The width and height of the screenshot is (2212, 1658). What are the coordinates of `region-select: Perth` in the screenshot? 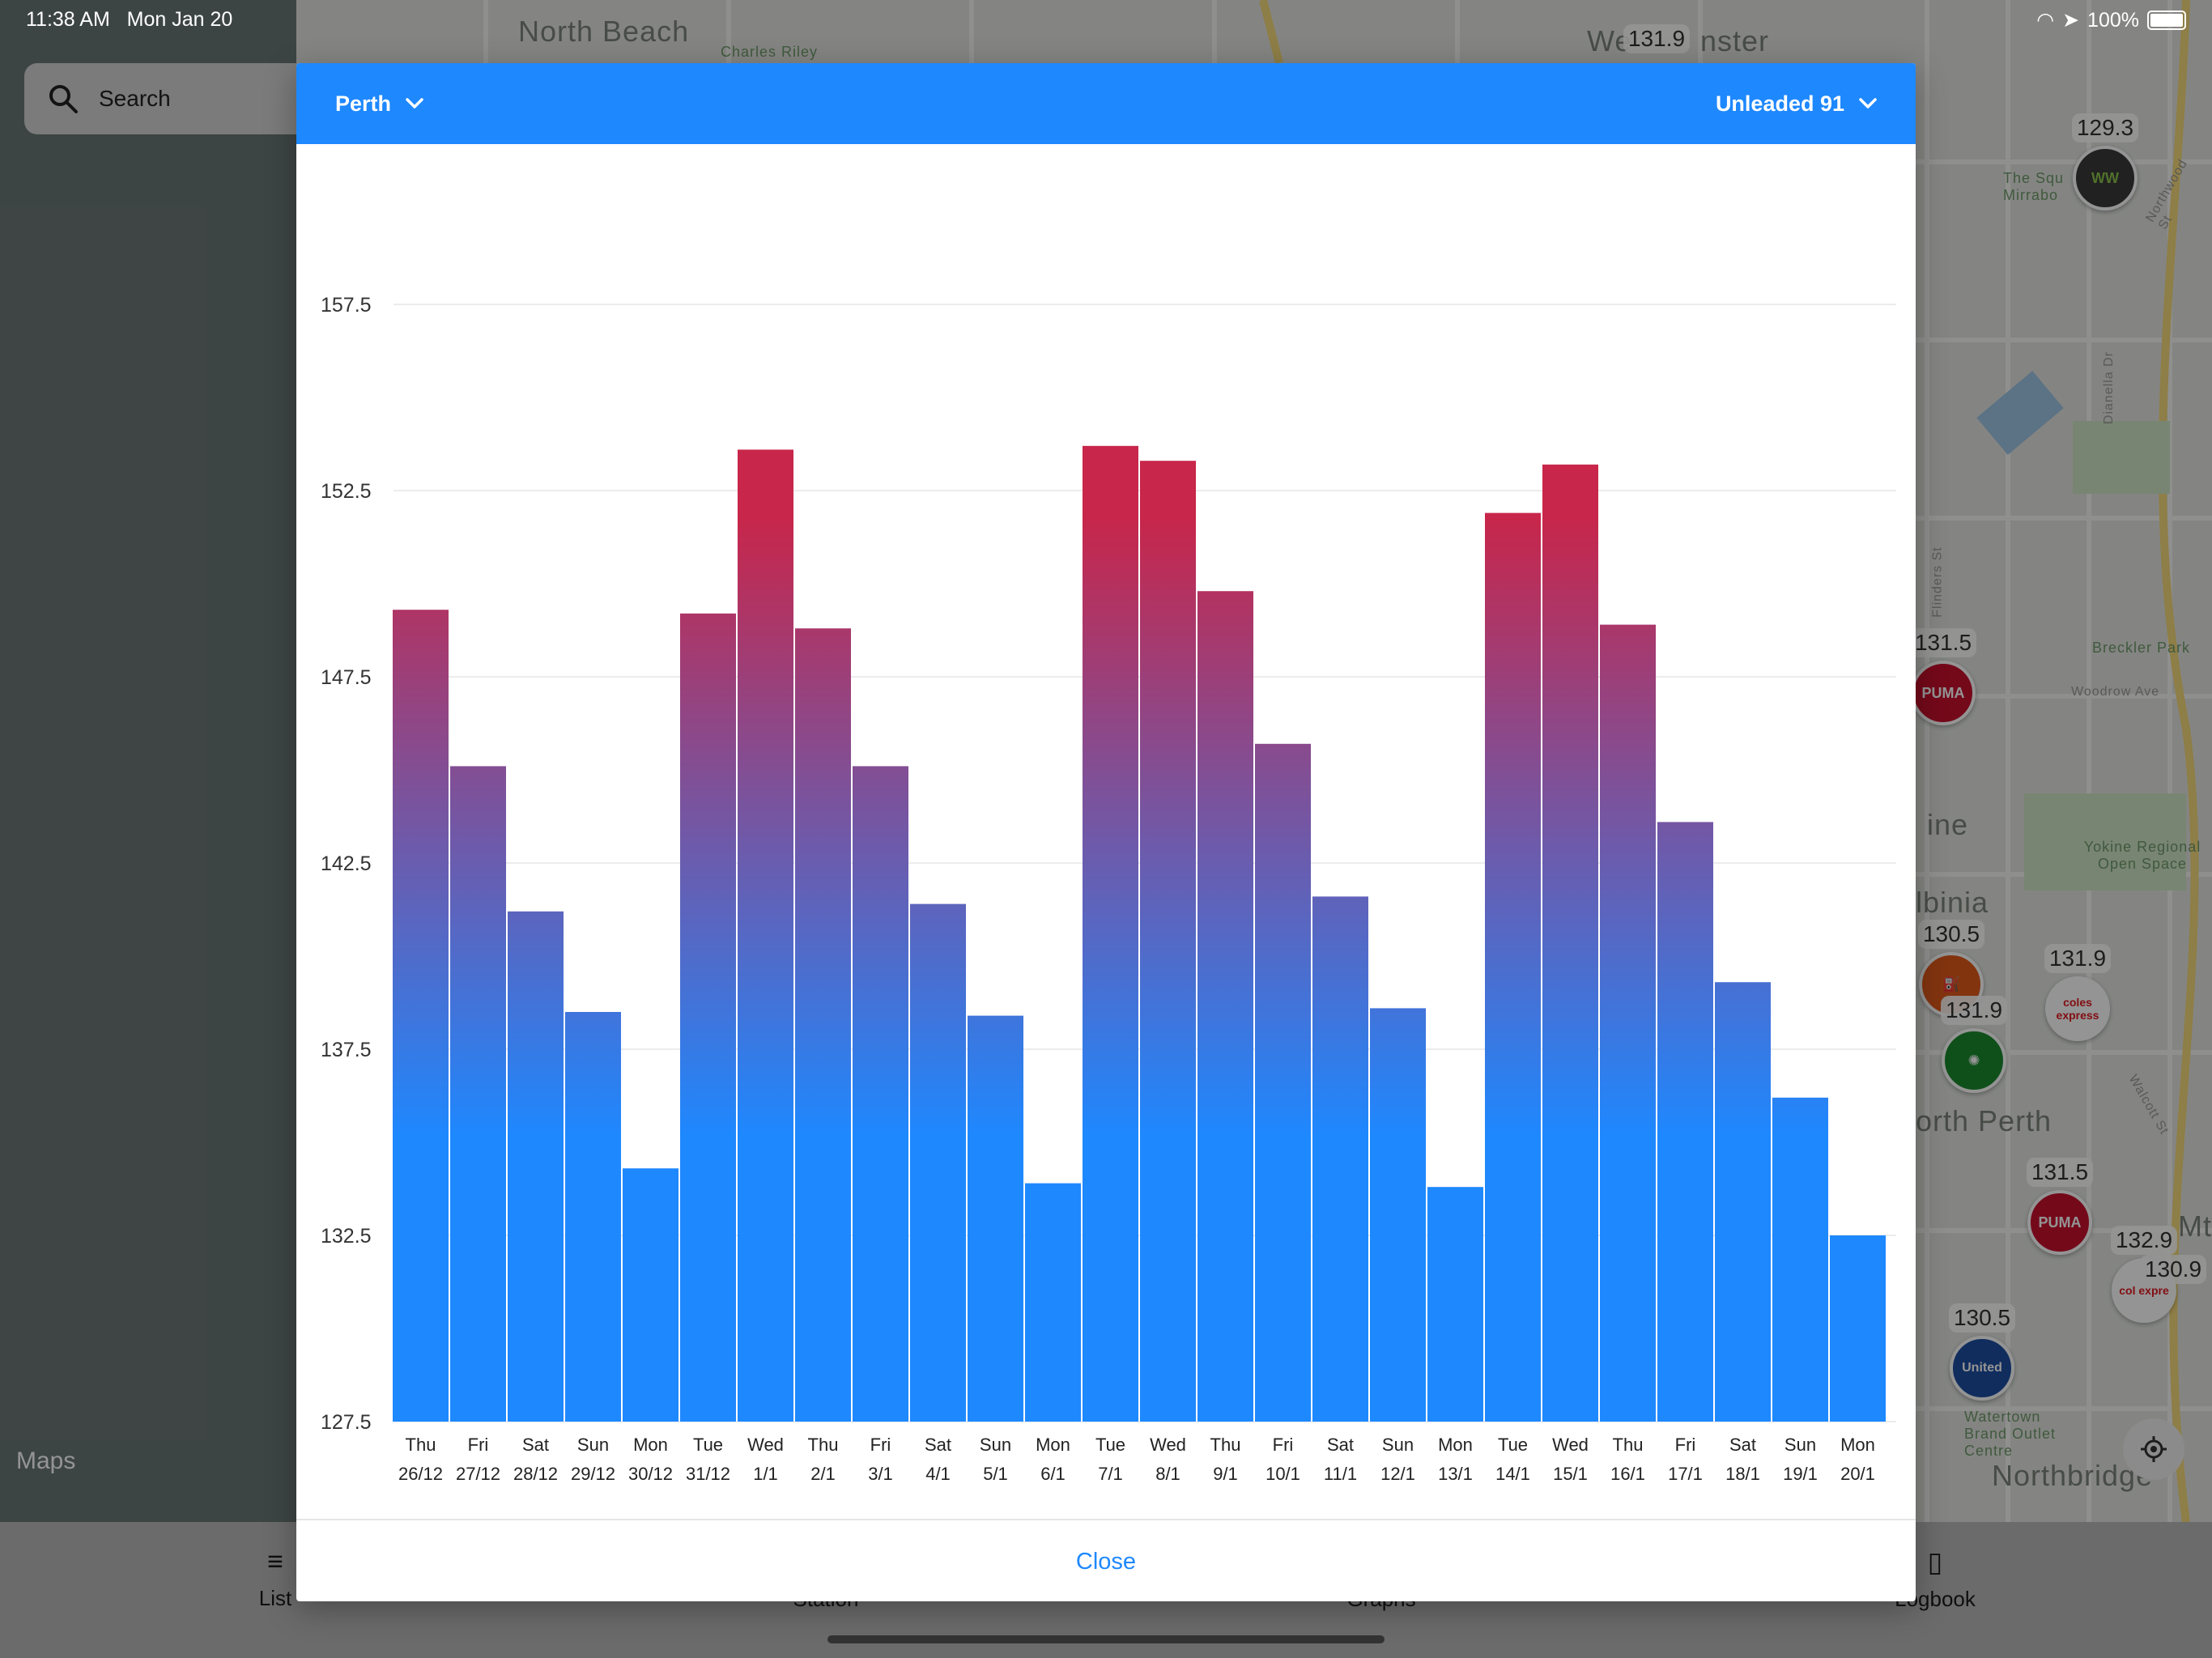 It's located at (379, 103).